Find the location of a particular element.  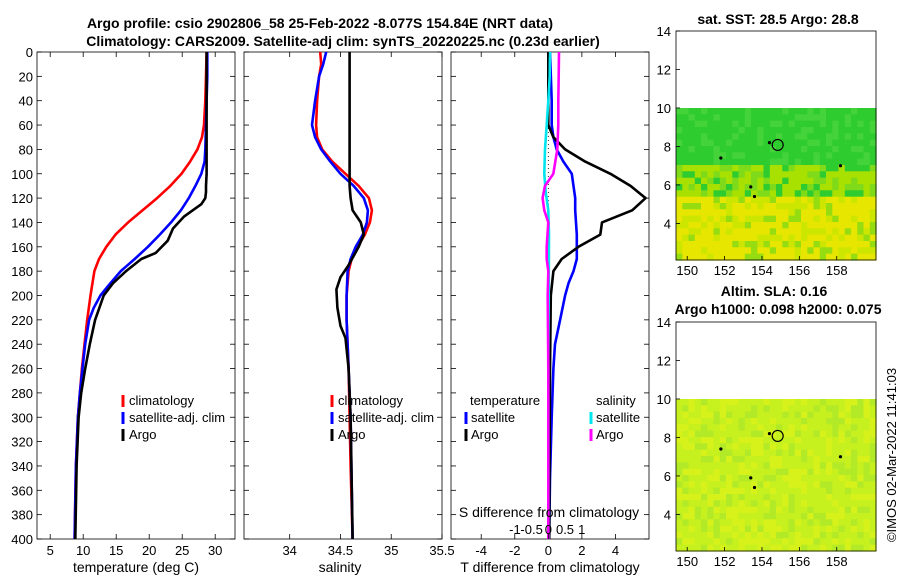

x-tick-label: 30 is located at coordinates (215, 550).